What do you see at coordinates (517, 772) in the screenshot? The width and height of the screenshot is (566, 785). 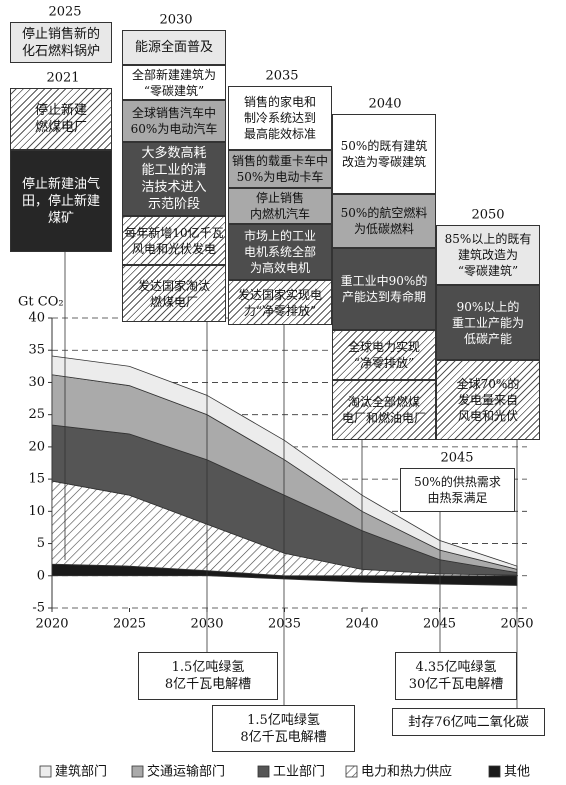 I see `legend-label: 其他` at bounding box center [517, 772].